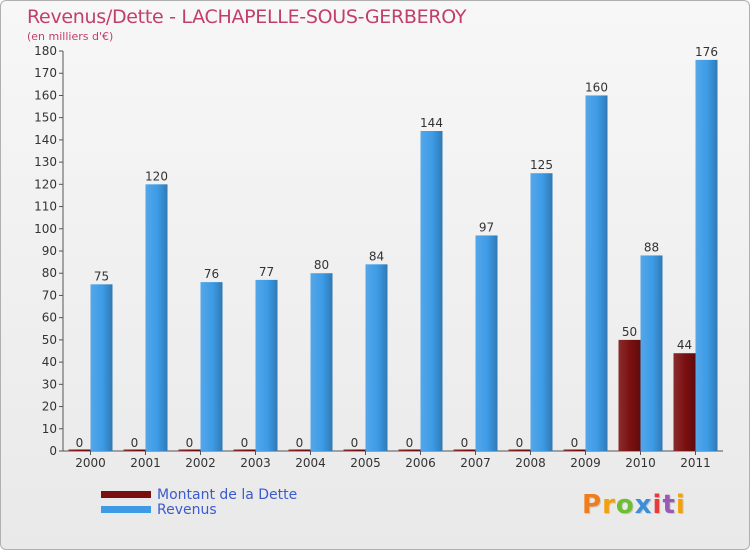 This screenshot has height=550, width=750. What do you see at coordinates (90, 463) in the screenshot?
I see `x-tick-label: 2000` at bounding box center [90, 463].